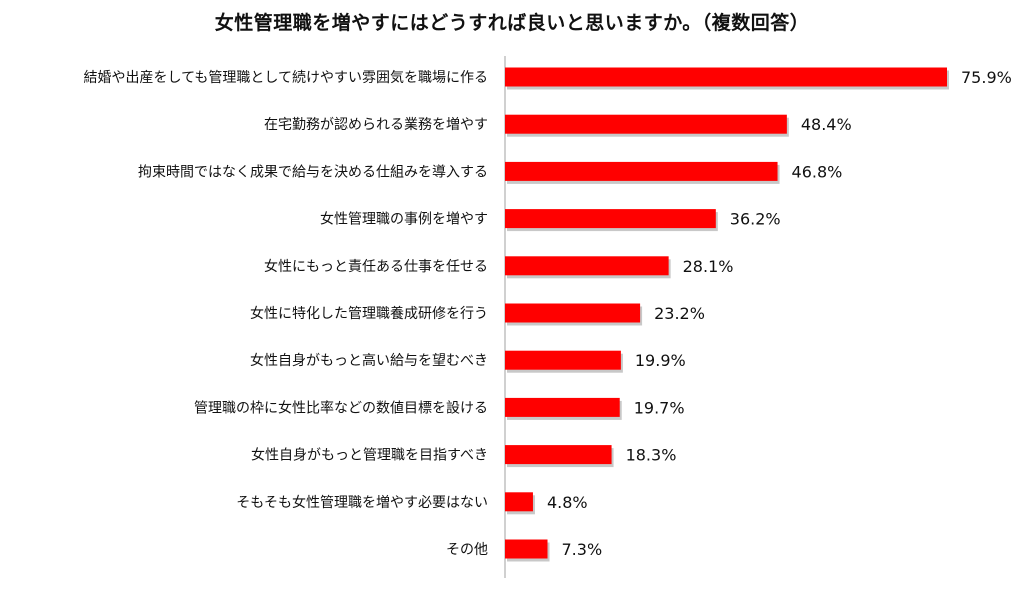 The image size is (1024, 594). Describe the element at coordinates (708, 266) in the screenshot. I see `value-label-4: 28.1%` at that location.